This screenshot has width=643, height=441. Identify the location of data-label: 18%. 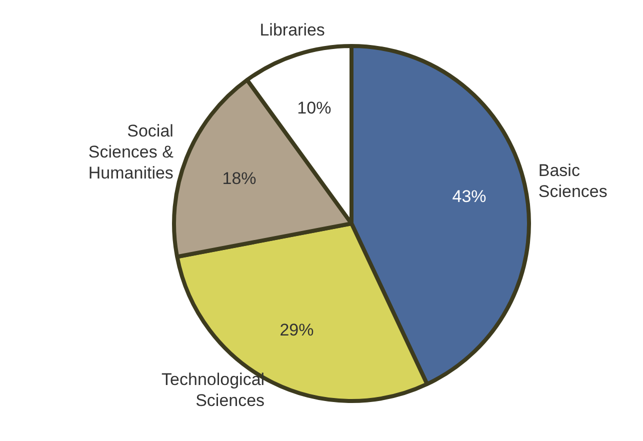
(239, 178).